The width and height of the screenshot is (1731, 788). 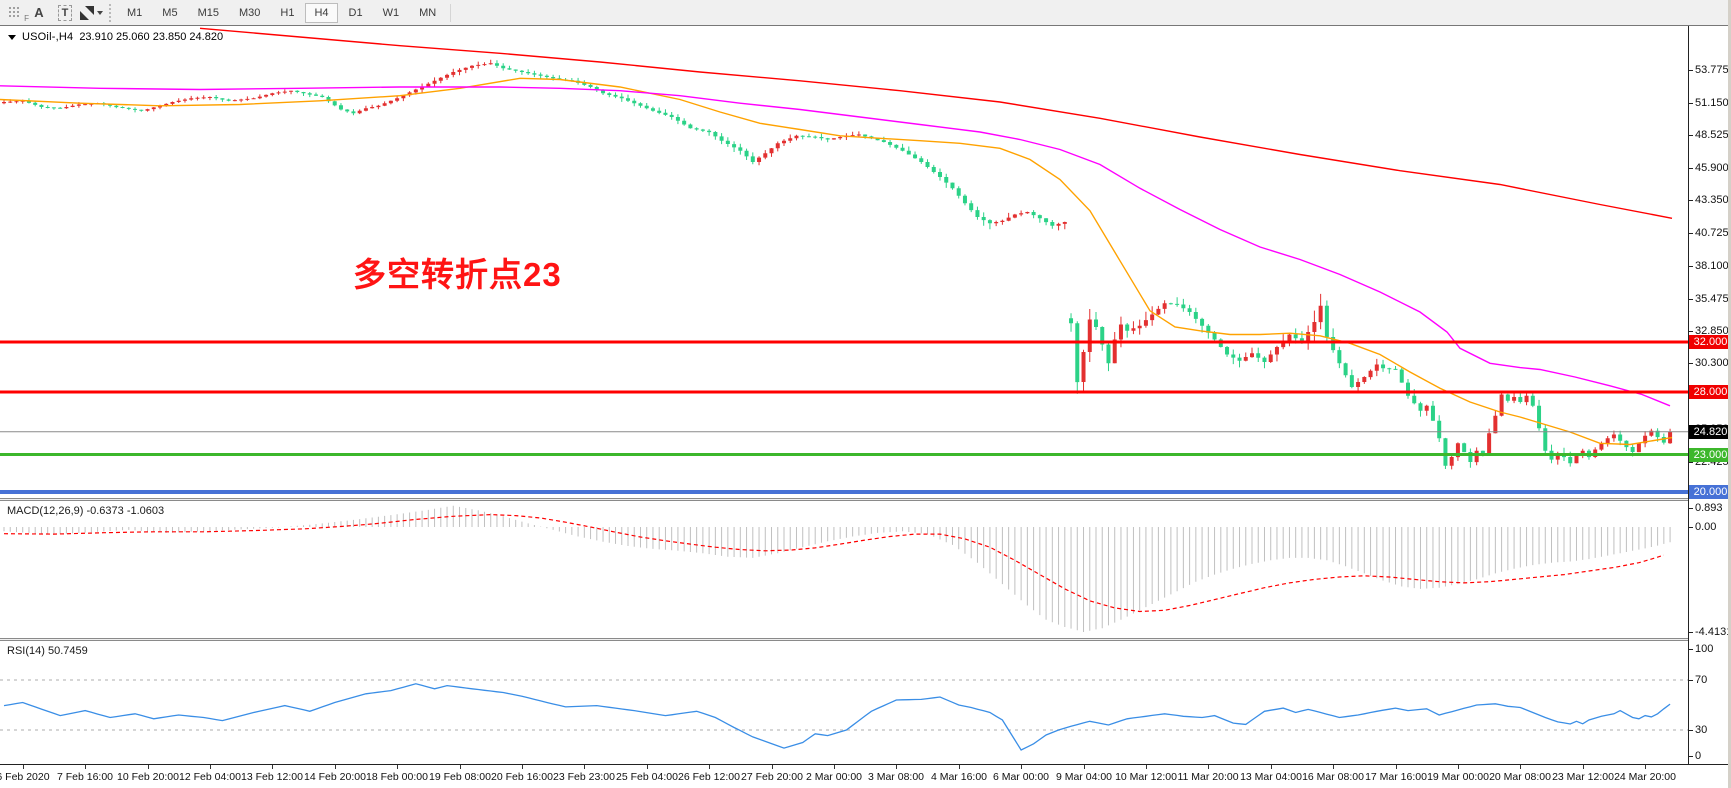 I want to click on date-tick-label: 3 Mar 08:00, so click(x=896, y=777).